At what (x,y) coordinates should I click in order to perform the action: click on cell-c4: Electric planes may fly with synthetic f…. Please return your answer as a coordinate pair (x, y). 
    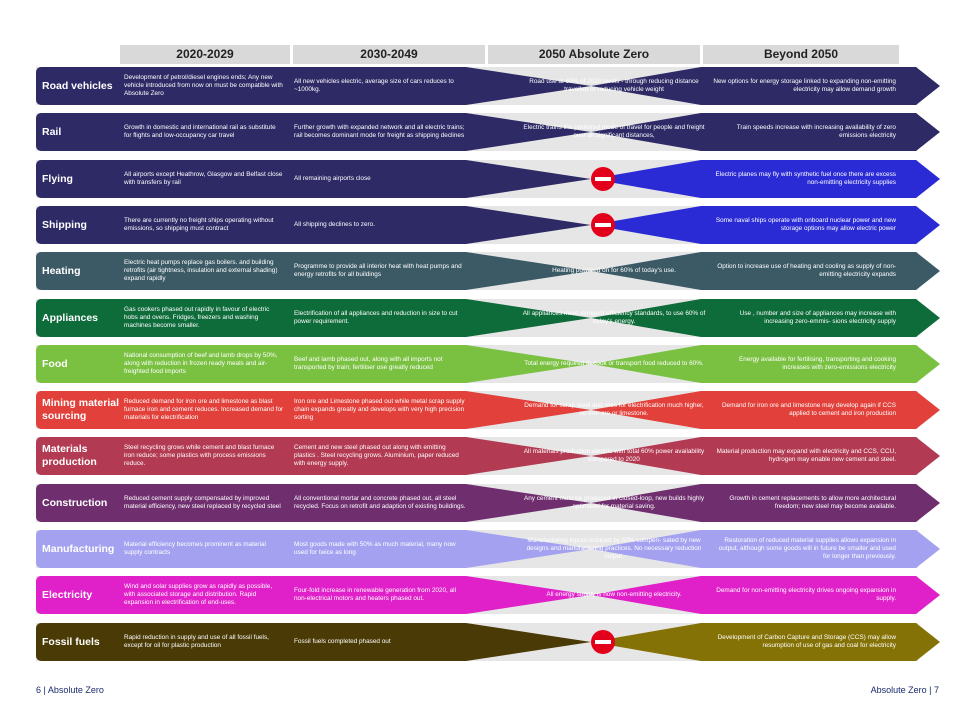
    Looking at the image, I should click on (804, 179).